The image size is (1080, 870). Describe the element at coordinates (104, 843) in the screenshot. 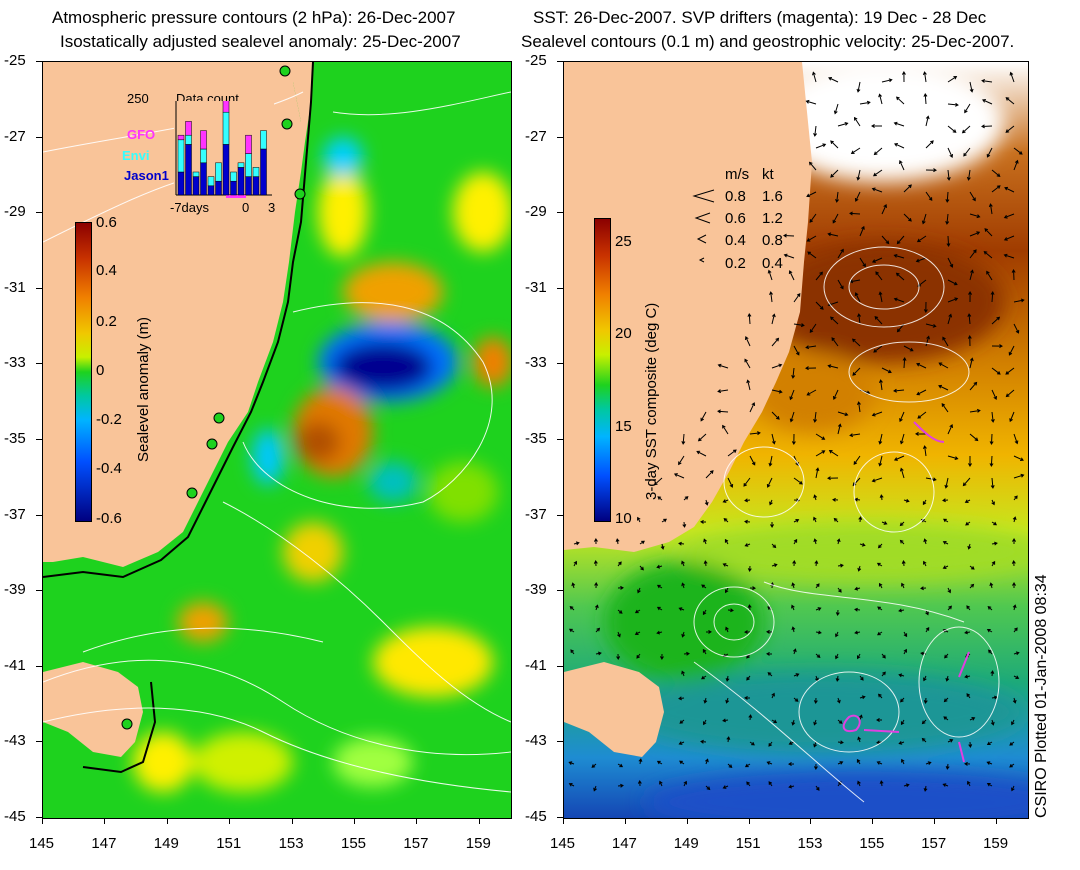

I see `left-lon-label: 147` at that location.